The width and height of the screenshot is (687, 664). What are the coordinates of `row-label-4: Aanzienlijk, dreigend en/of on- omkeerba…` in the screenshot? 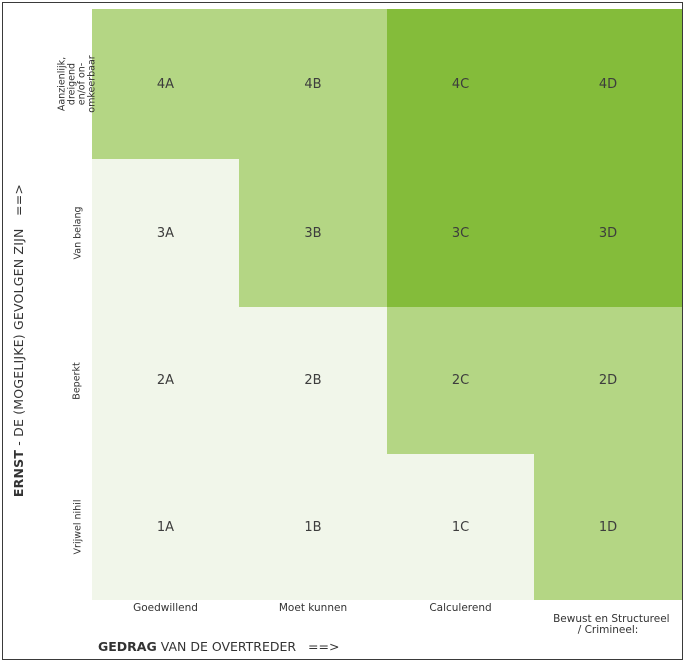 It's located at (77, 84).